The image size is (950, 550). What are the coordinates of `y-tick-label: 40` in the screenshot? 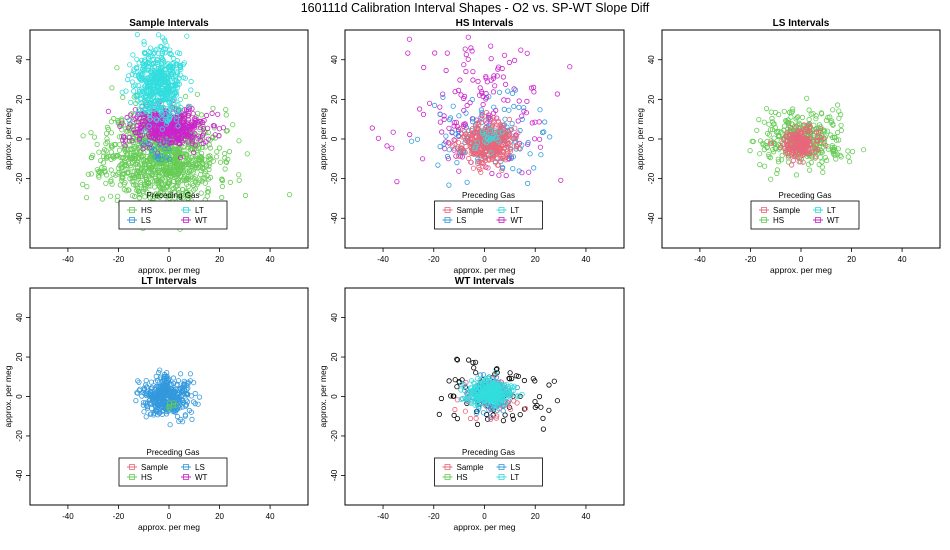 It's located at (19, 317).